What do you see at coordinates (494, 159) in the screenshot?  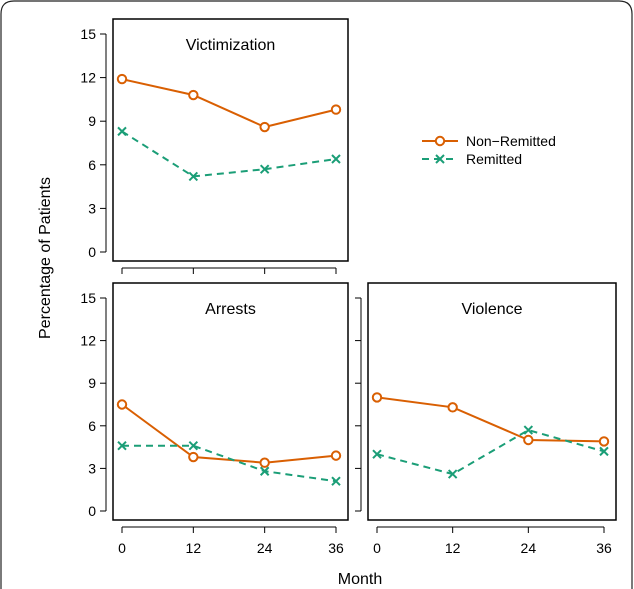 I see `legend-label-remitted: Remitted` at bounding box center [494, 159].